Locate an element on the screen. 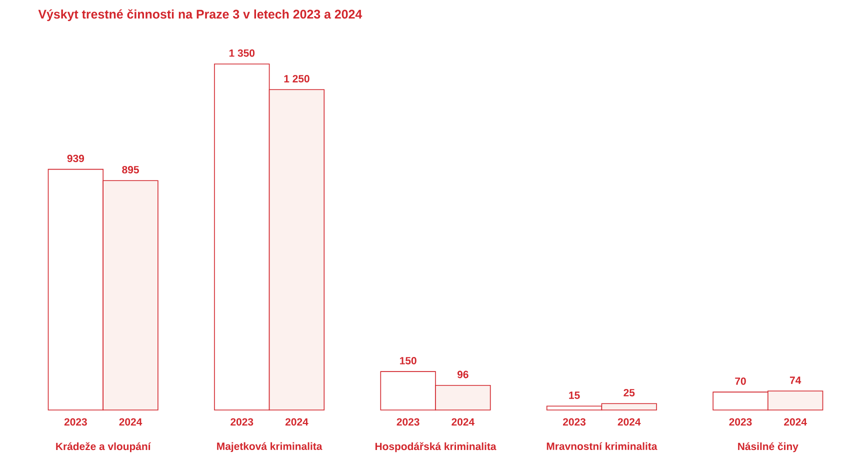 The height and width of the screenshot is (474, 849). series-label: 2024 is located at coordinates (130, 422).